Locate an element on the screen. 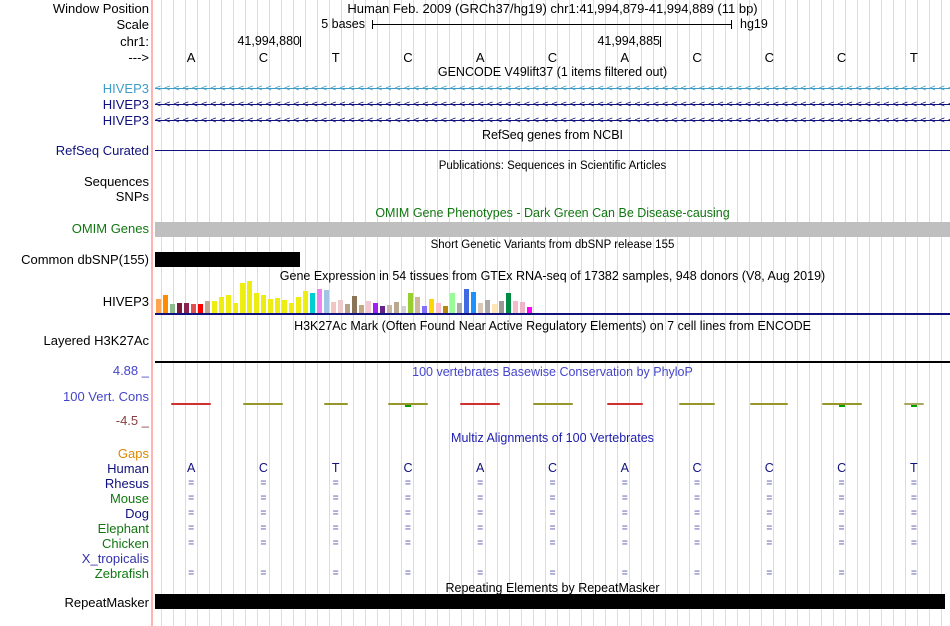 Image resolution: width=950 pixels, height=626 pixels. multiz-species-label: Human is located at coordinates (128, 468).